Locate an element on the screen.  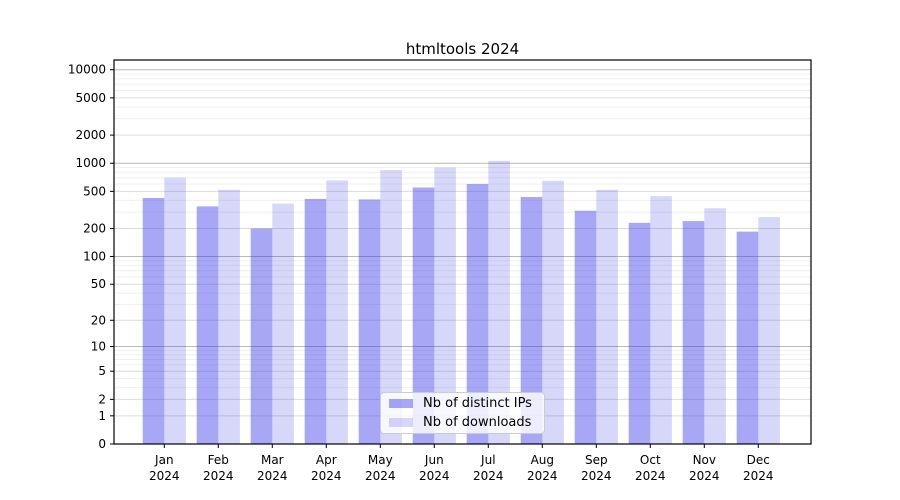
legend-item-distinct-ips: Nb of distinct IPs is located at coordinates (462, 404).